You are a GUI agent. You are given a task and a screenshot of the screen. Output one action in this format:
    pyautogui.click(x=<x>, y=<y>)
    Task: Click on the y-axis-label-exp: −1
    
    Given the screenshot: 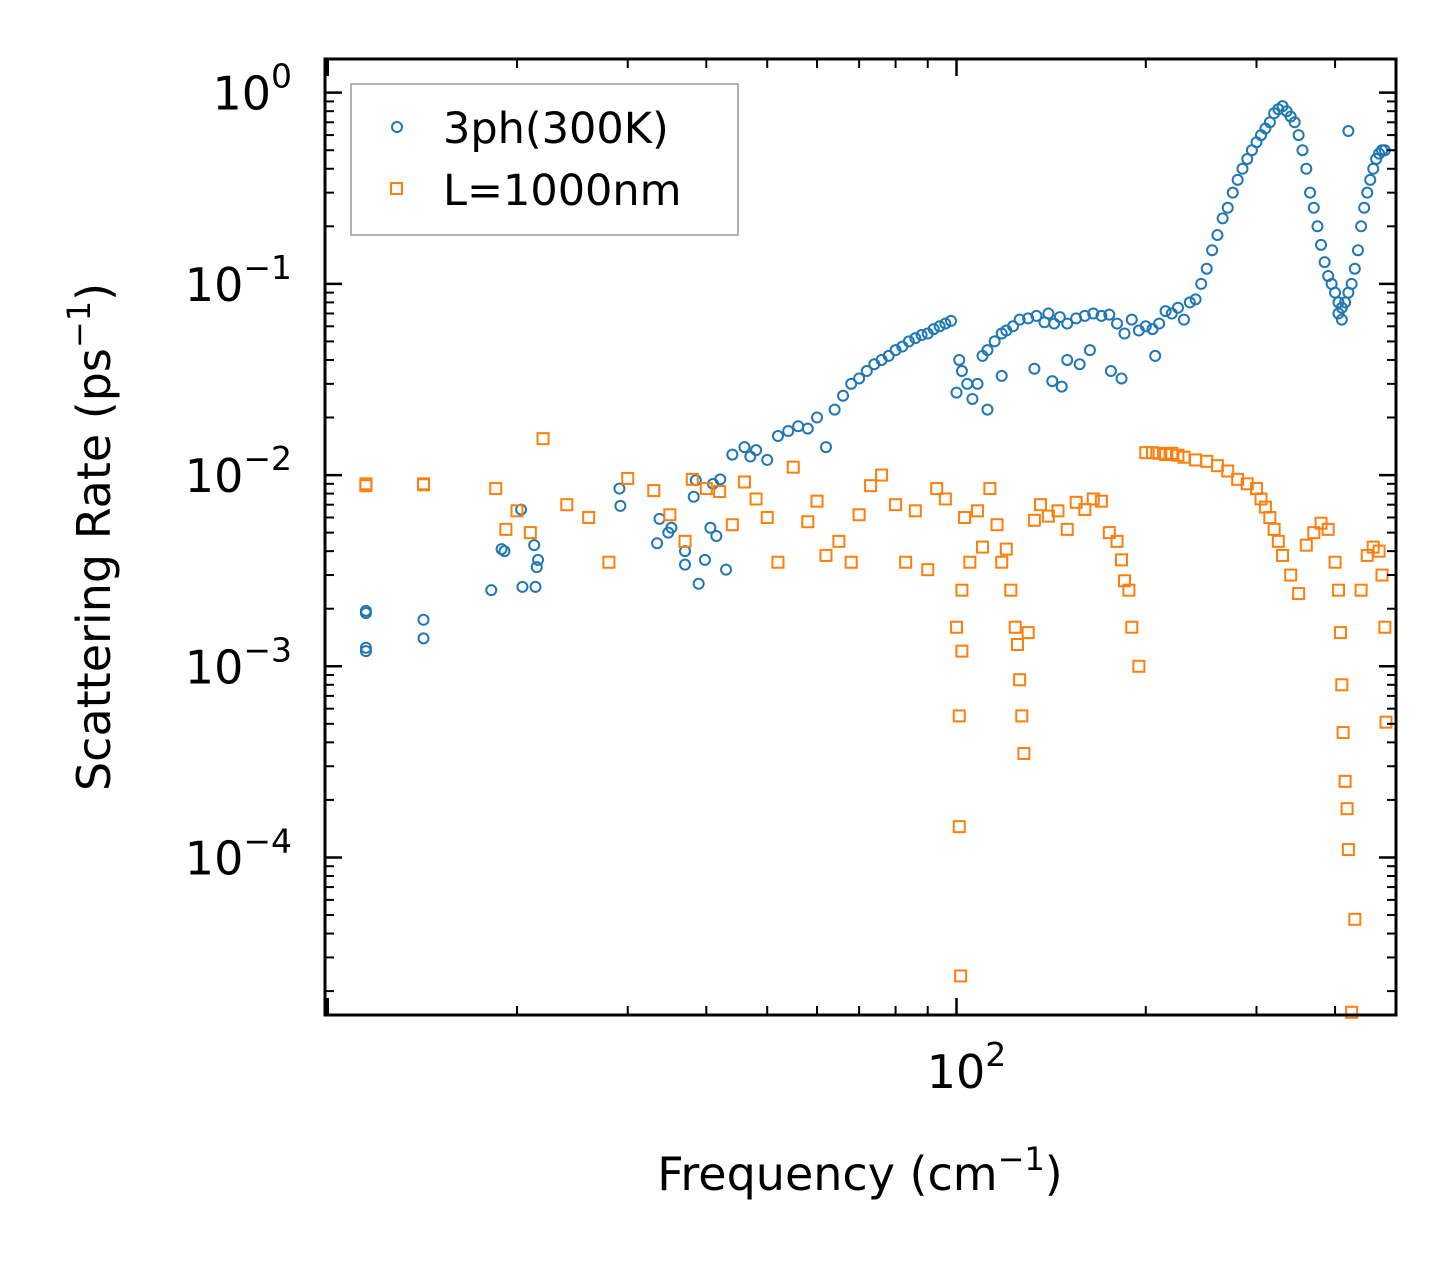 What is the action you would take?
    pyautogui.click(x=79, y=324)
    